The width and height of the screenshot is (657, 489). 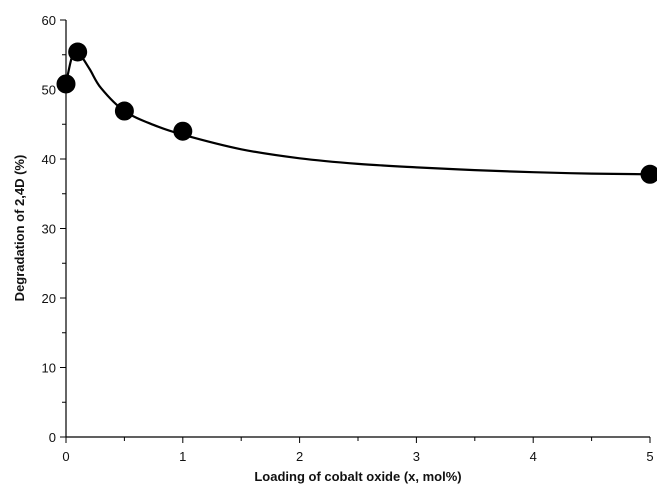 I want to click on y-tick-label: 60, so click(x=49, y=20).